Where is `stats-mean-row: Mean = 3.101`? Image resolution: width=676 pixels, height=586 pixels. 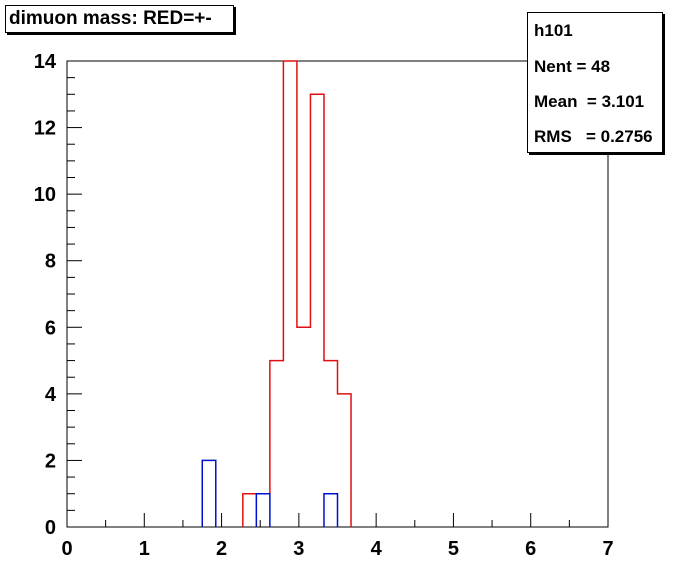
stats-mean-row: Mean = 3.101 is located at coordinates (589, 102).